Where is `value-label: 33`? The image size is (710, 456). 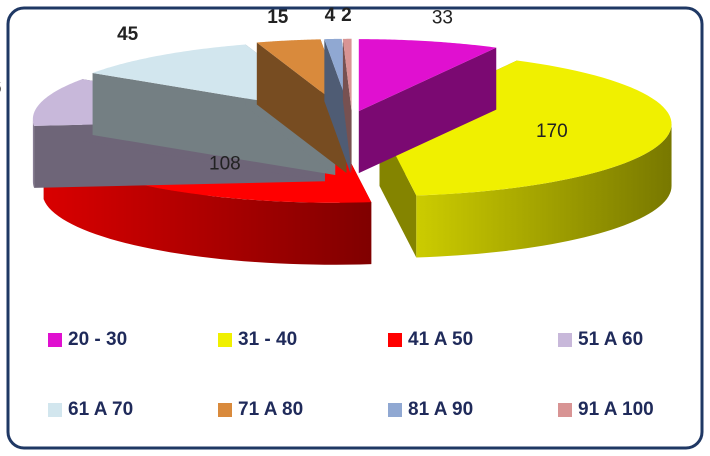
value-label: 33 is located at coordinates (442, 18).